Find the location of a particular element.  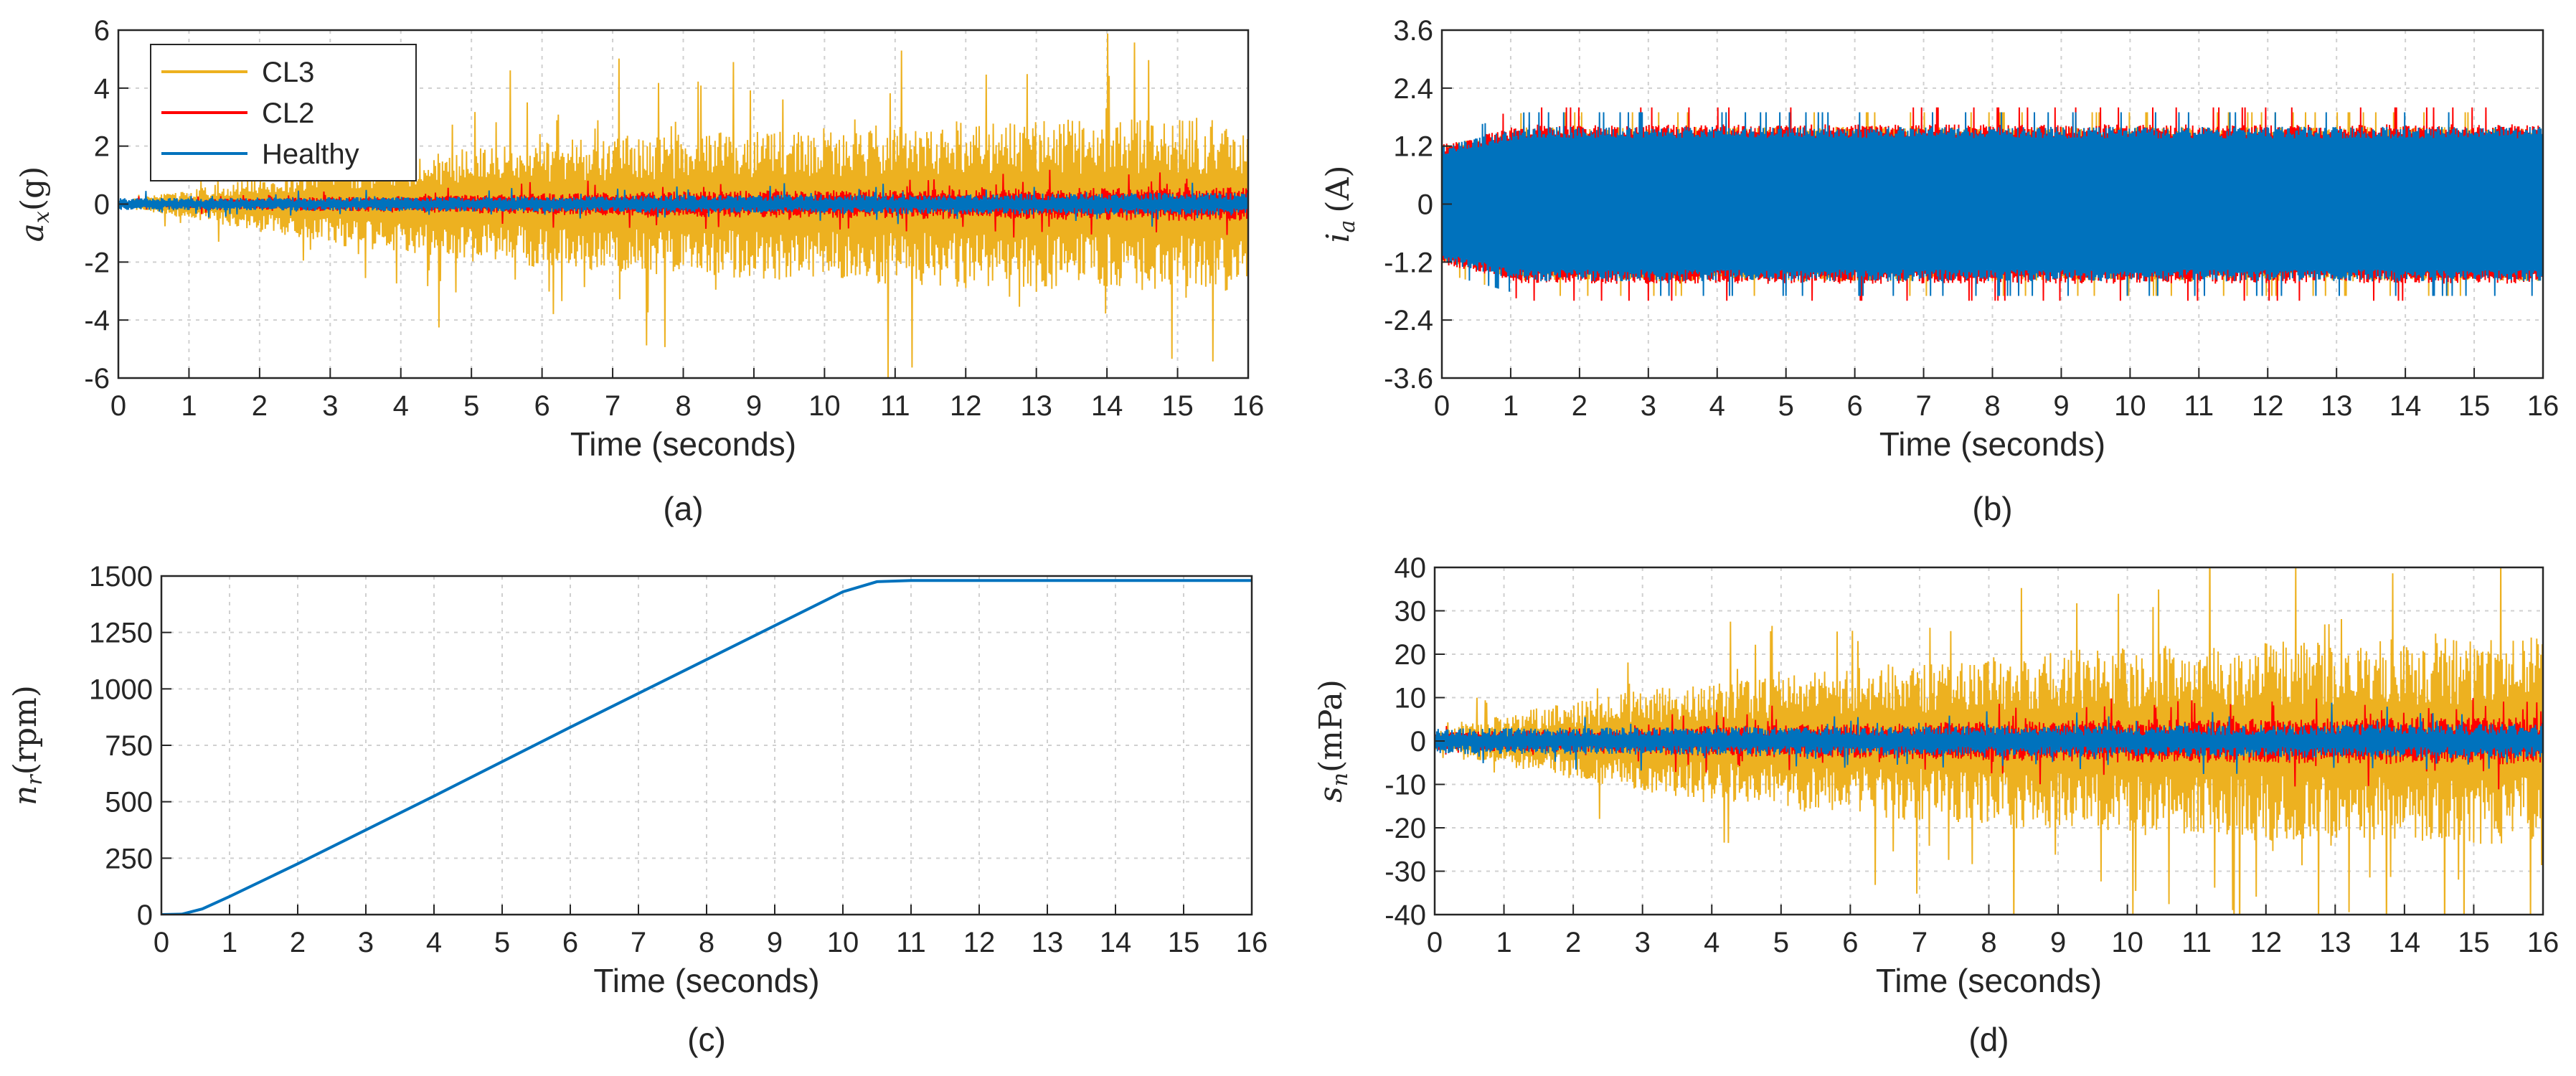

panel-b-ytick-label: 1.2 is located at coordinates (1413, 147).